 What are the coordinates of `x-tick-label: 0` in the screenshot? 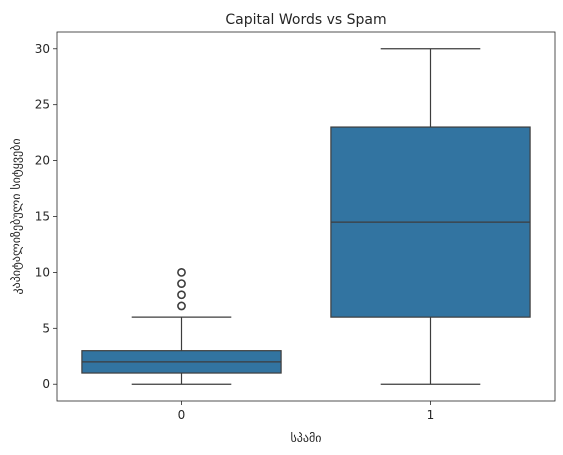 It's located at (182, 415).